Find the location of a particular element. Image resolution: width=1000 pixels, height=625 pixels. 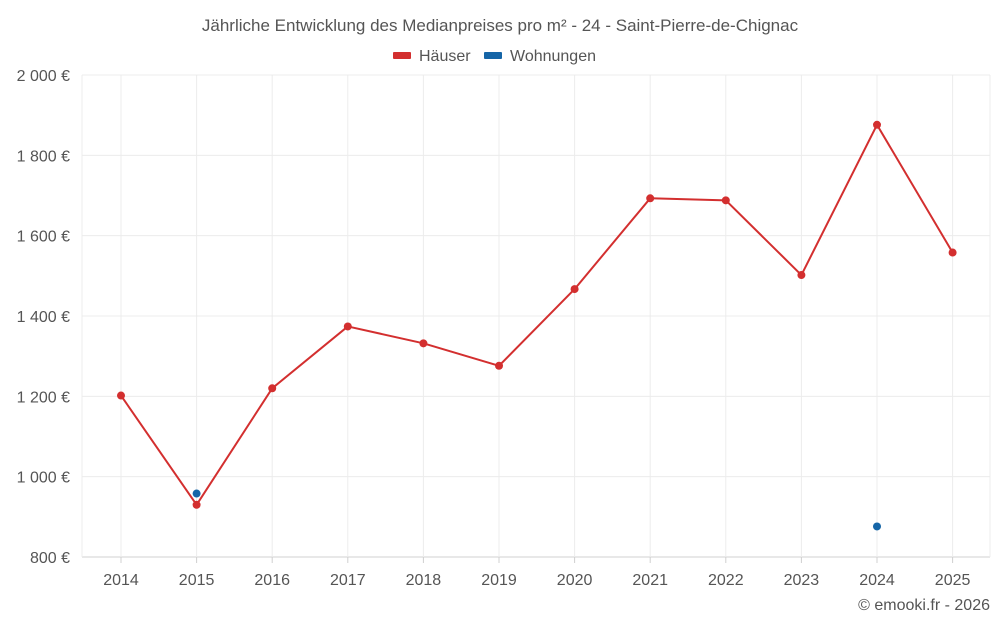

x-tick-label: 2024 is located at coordinates (877, 580).